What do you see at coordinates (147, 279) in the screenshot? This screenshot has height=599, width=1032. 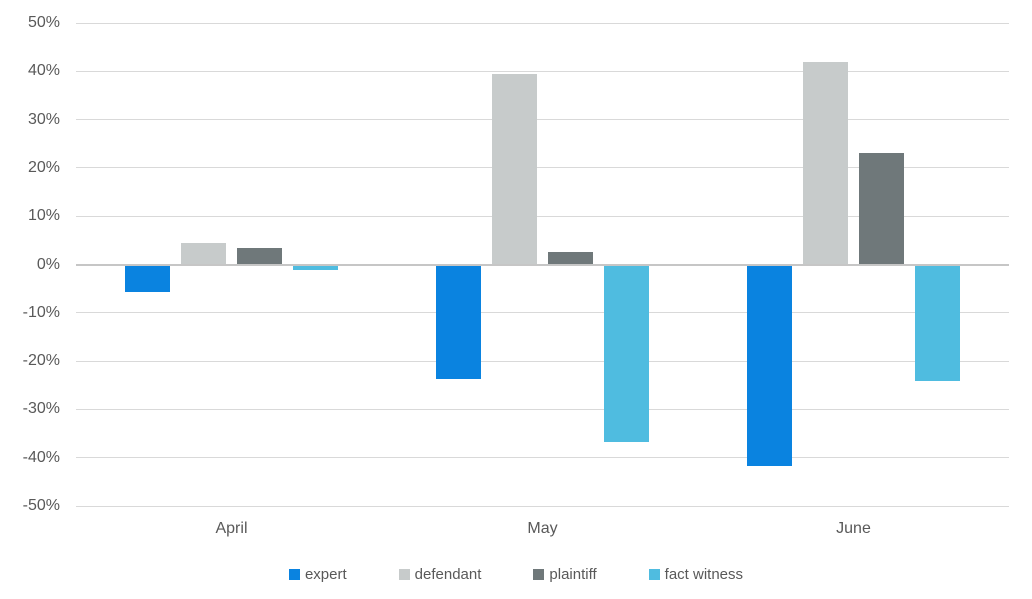 I see `bar-expert-april` at bounding box center [147, 279].